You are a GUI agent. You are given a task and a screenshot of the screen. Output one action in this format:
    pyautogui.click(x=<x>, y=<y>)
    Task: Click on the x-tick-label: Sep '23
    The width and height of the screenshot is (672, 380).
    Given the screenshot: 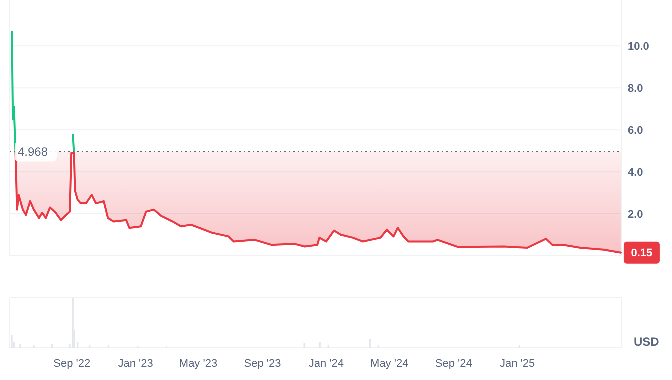 What is the action you would take?
    pyautogui.click(x=263, y=364)
    